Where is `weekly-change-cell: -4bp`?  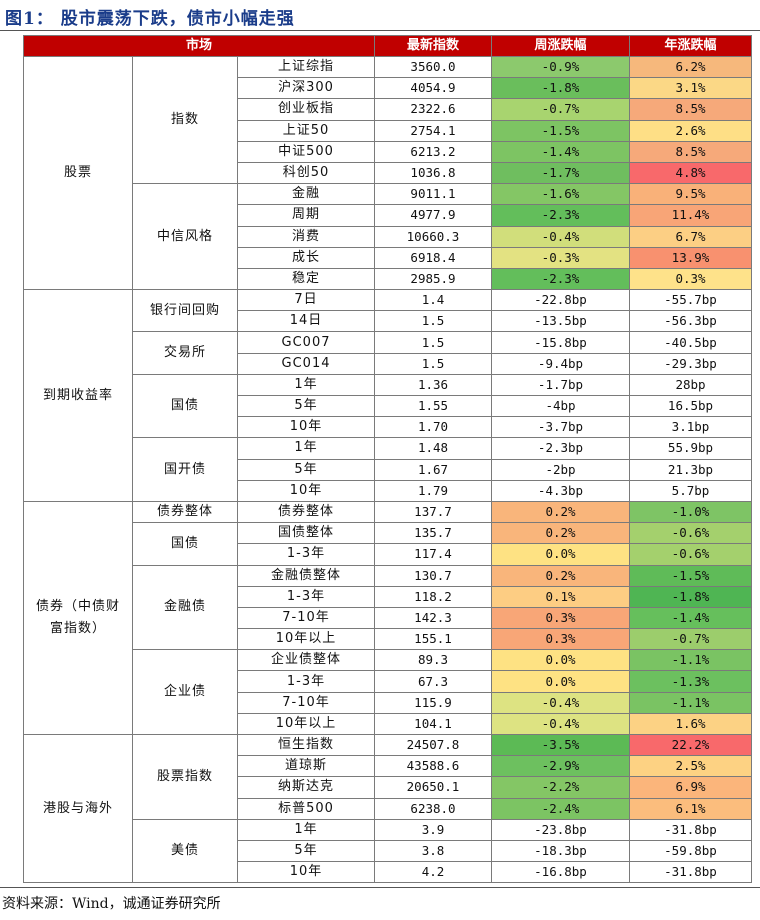
weekly-change-cell: -4bp is located at coordinates (560, 406).